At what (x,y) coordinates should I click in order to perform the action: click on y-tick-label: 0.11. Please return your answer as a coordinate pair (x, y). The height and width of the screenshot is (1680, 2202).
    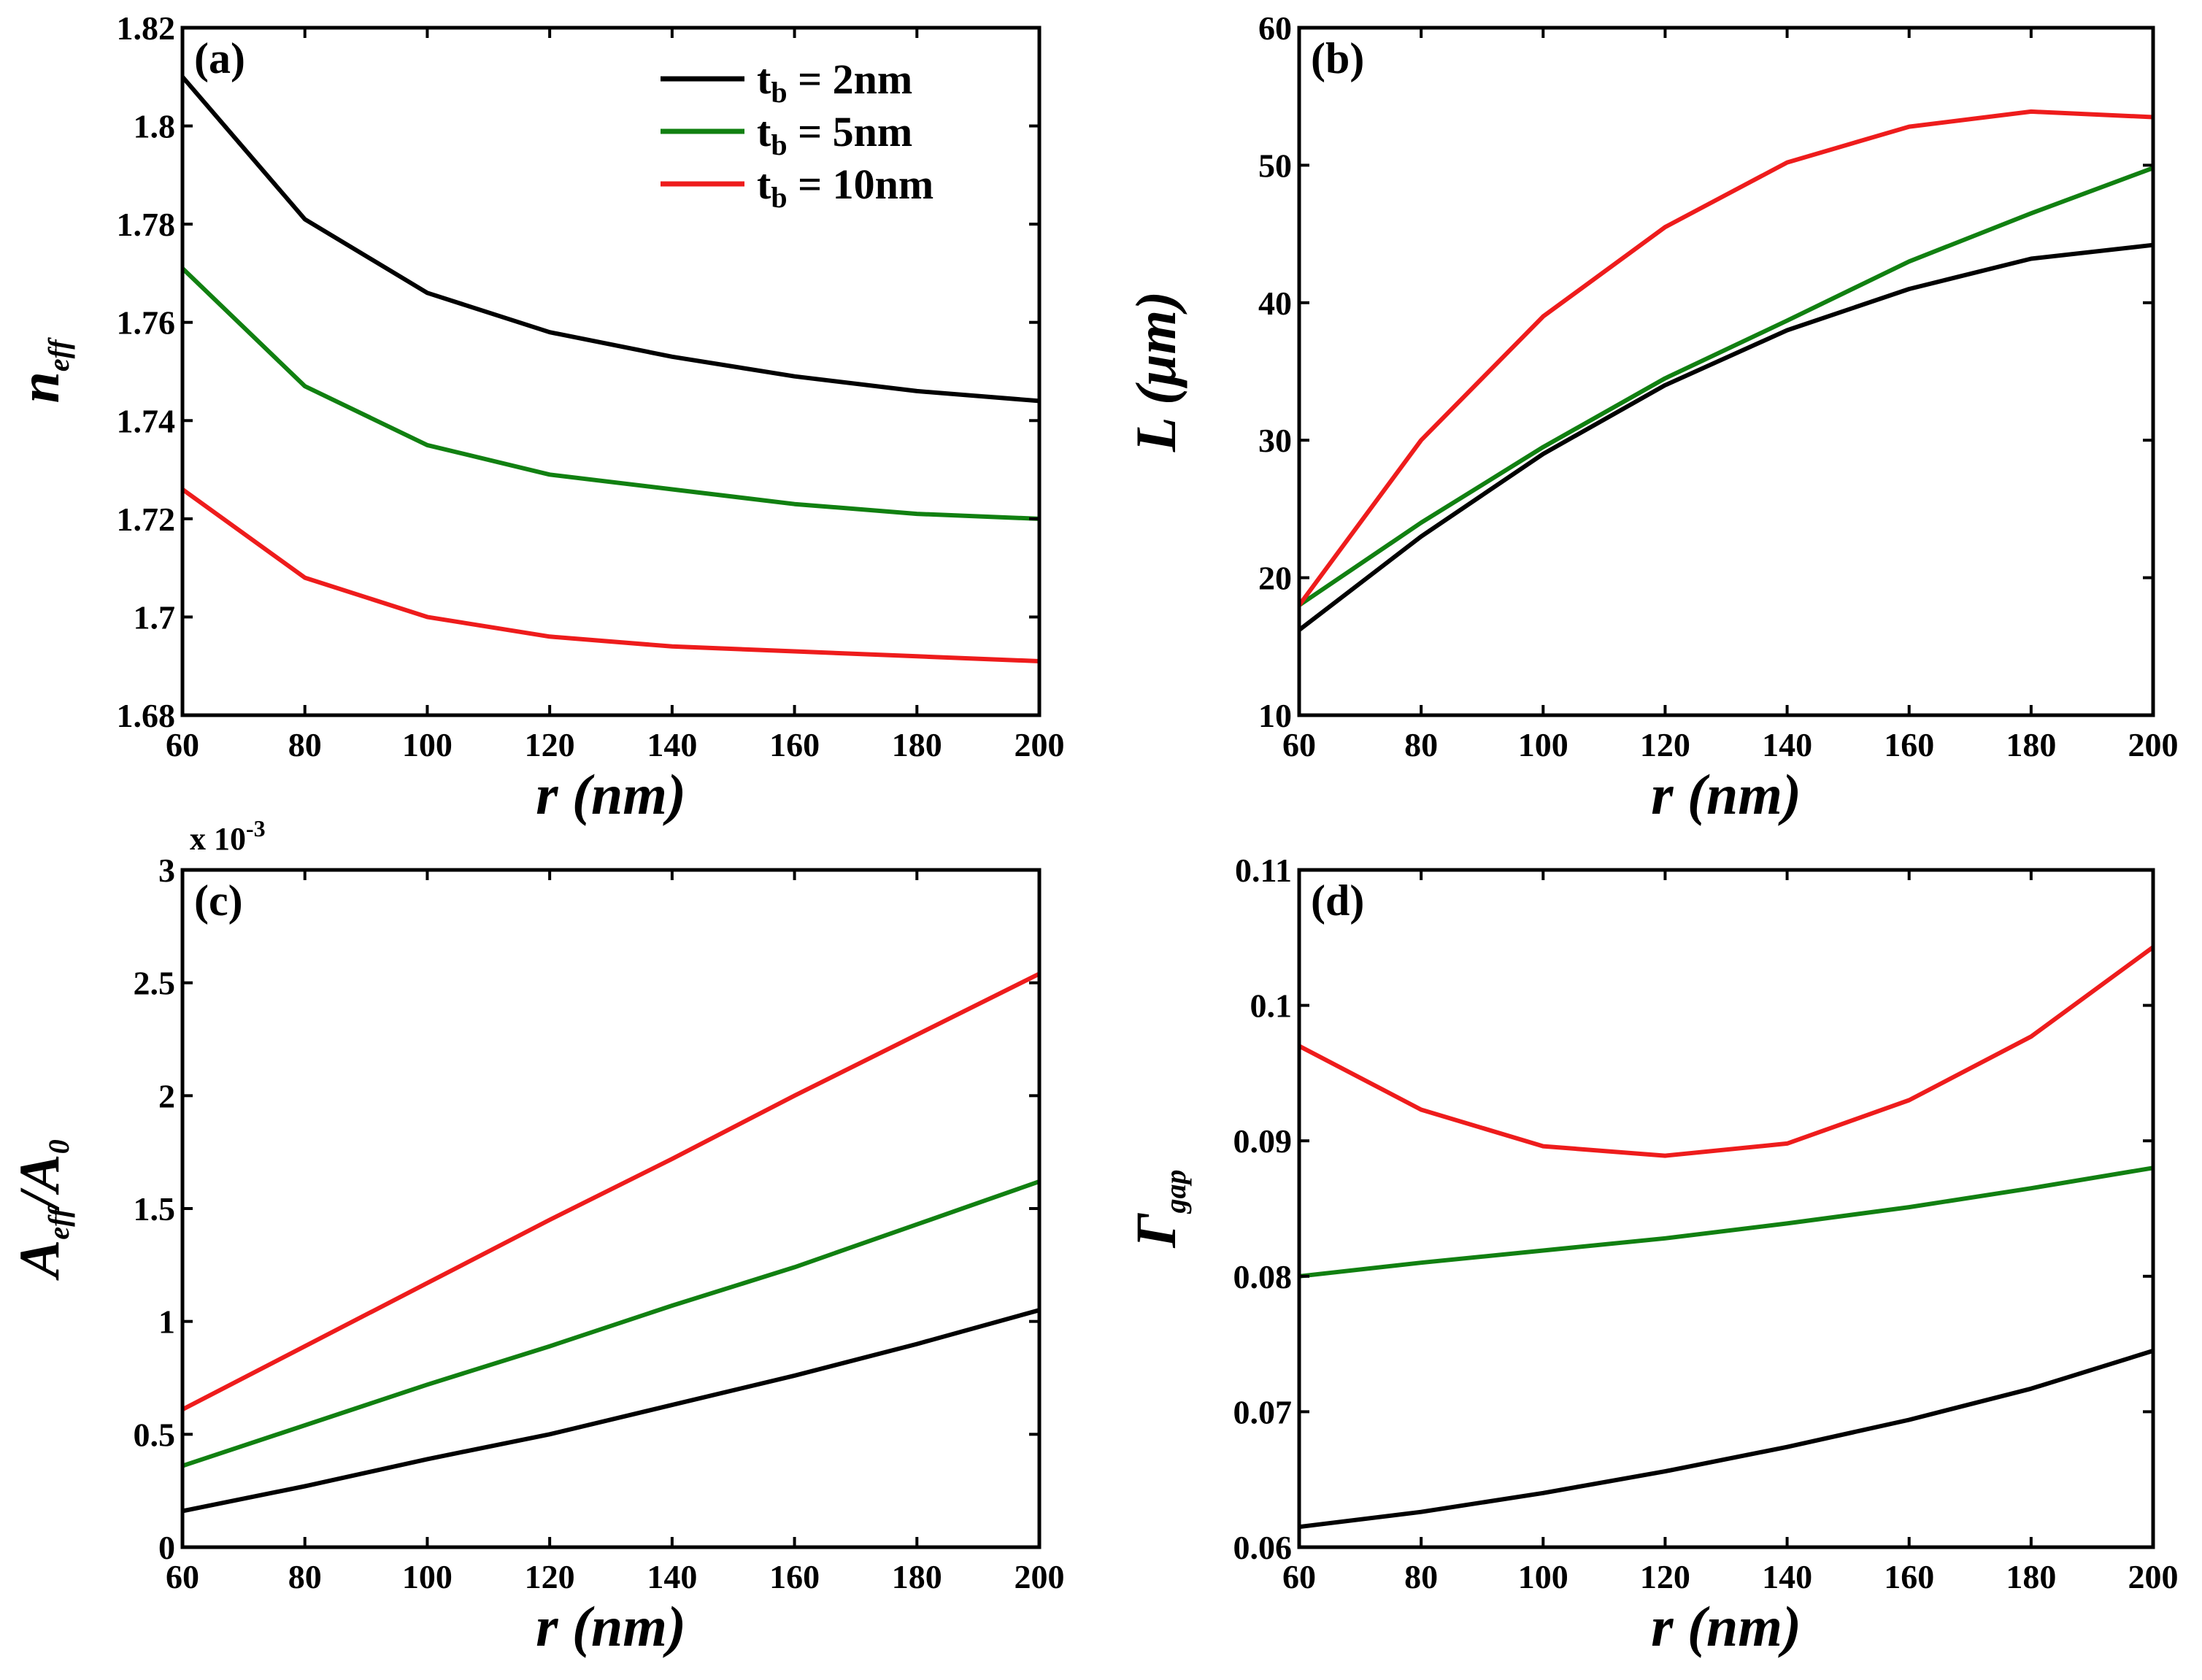
    Looking at the image, I should click on (1263, 871).